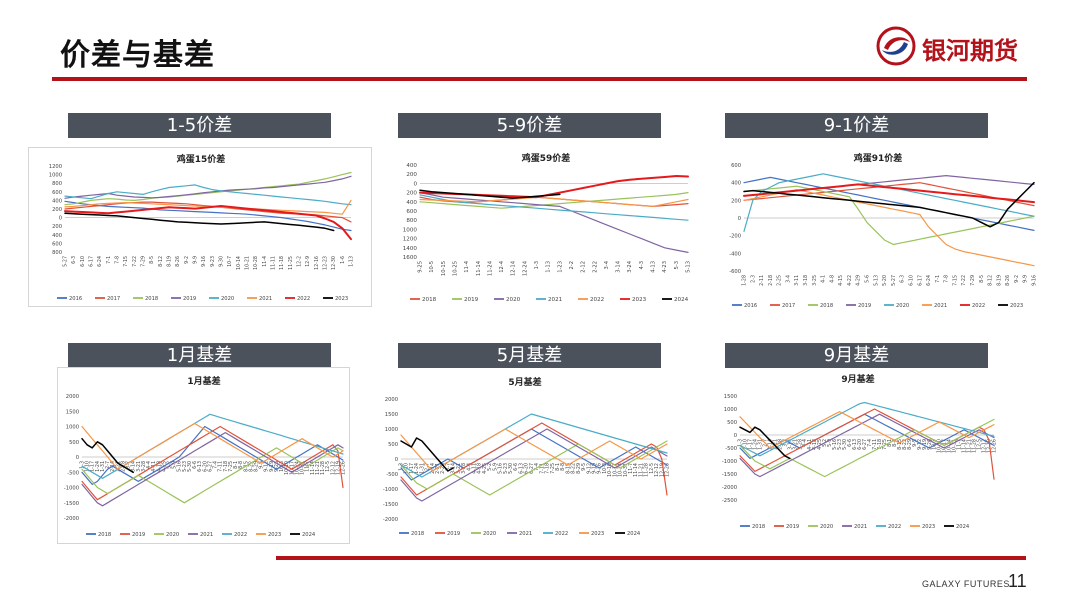 The image size is (1080, 608). Describe the element at coordinates (506, 468) in the screenshot. I see `x-tick-label: 5-23` at that location.